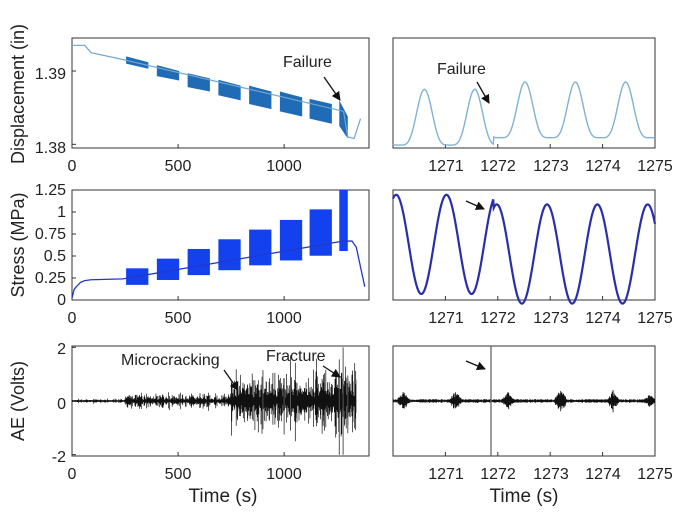 The width and height of the screenshot is (690, 512). Describe the element at coordinates (50, 148) in the screenshot. I see `y-tick-label: 1.38` at that location.